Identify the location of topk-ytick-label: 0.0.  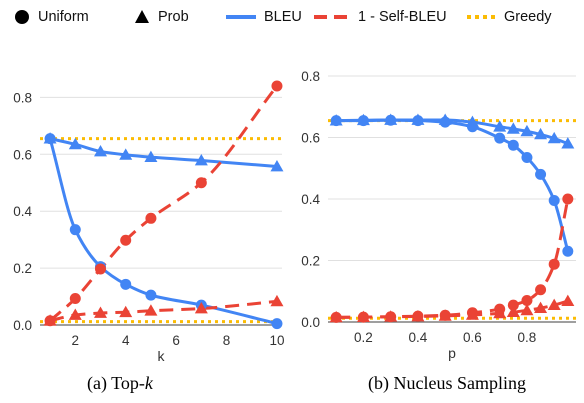
(22, 325).